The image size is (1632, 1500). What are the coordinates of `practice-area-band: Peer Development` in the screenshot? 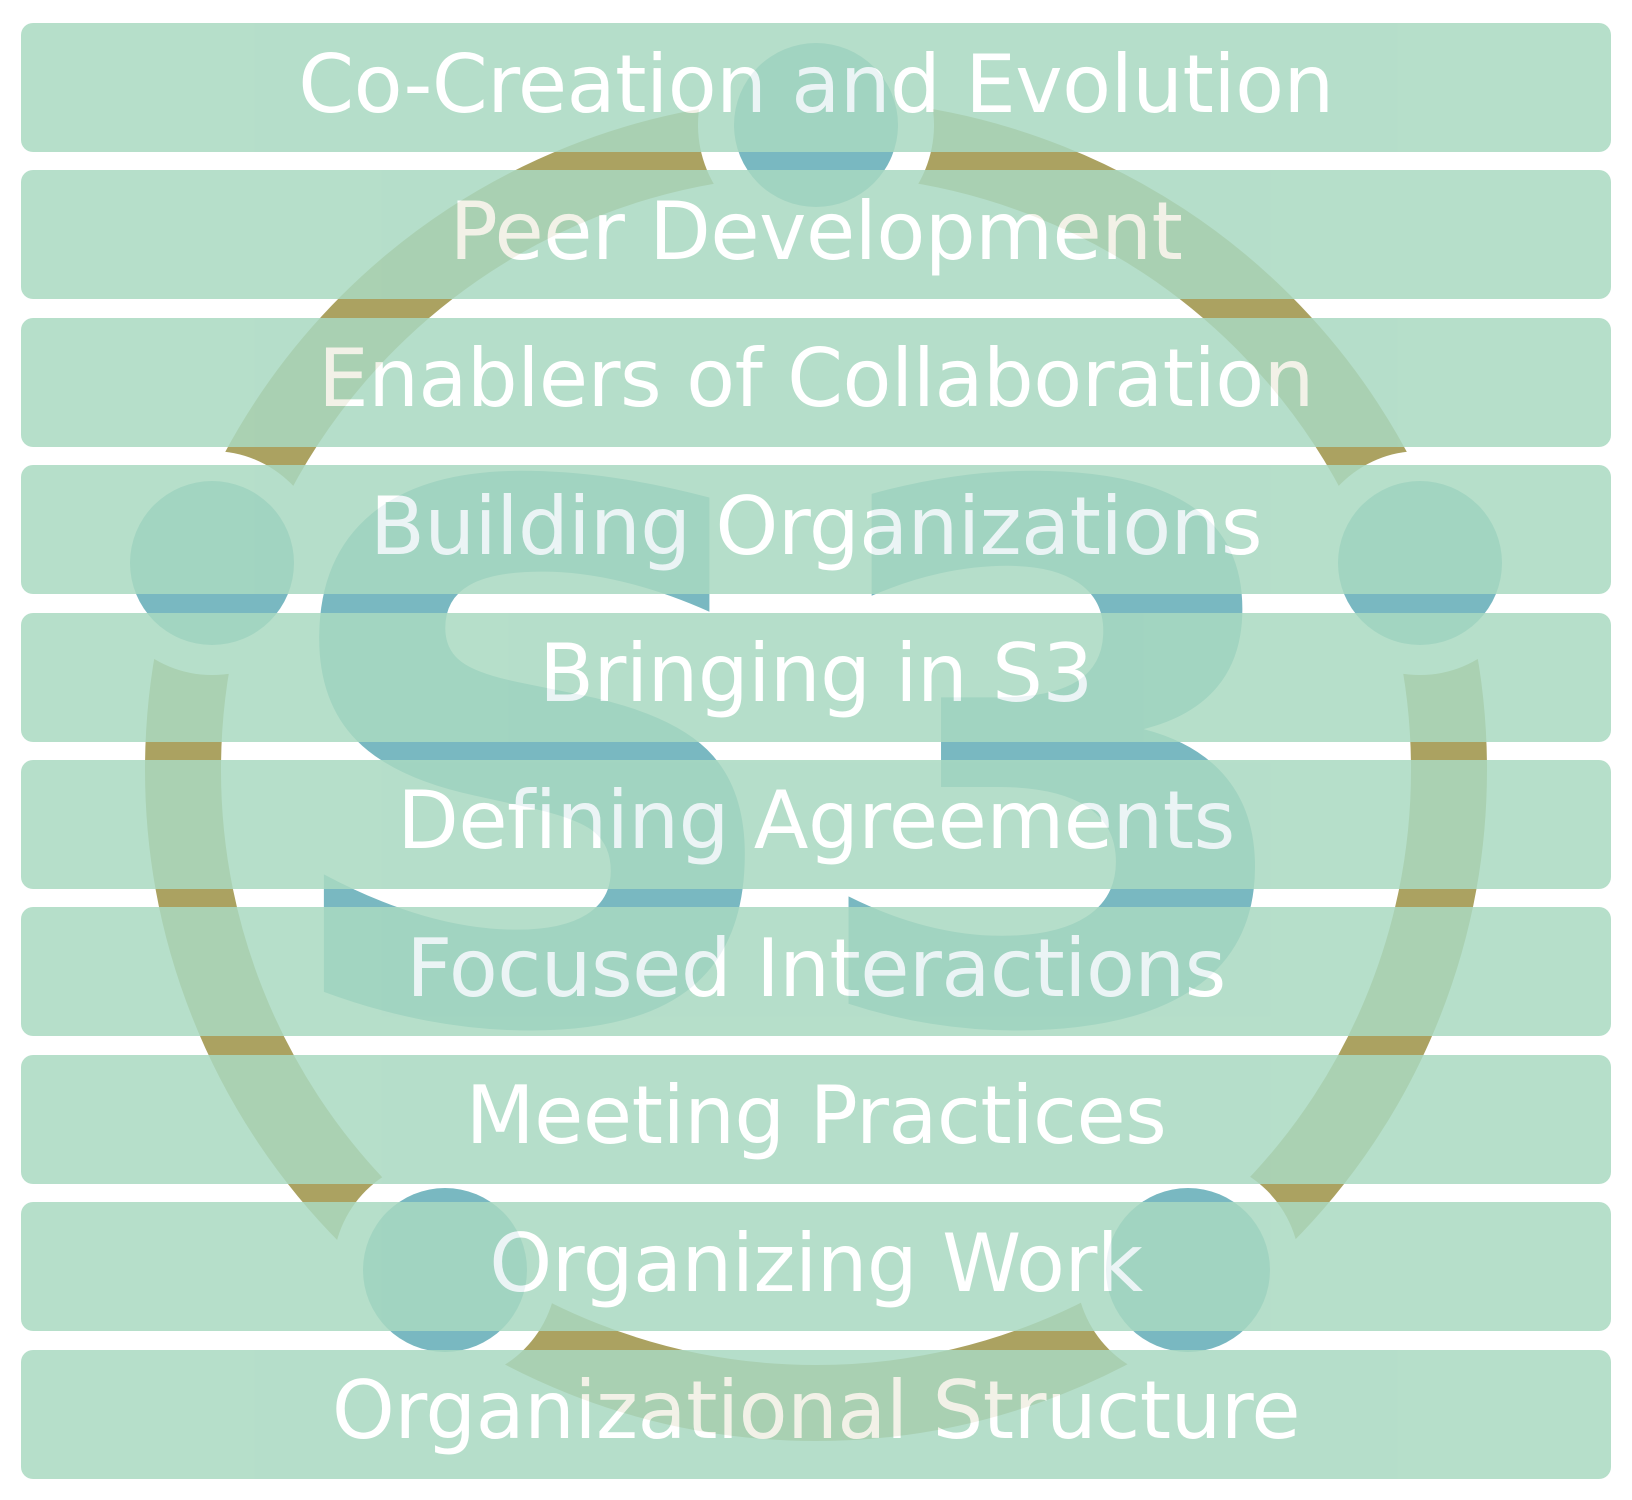 It's located at (816, 235).